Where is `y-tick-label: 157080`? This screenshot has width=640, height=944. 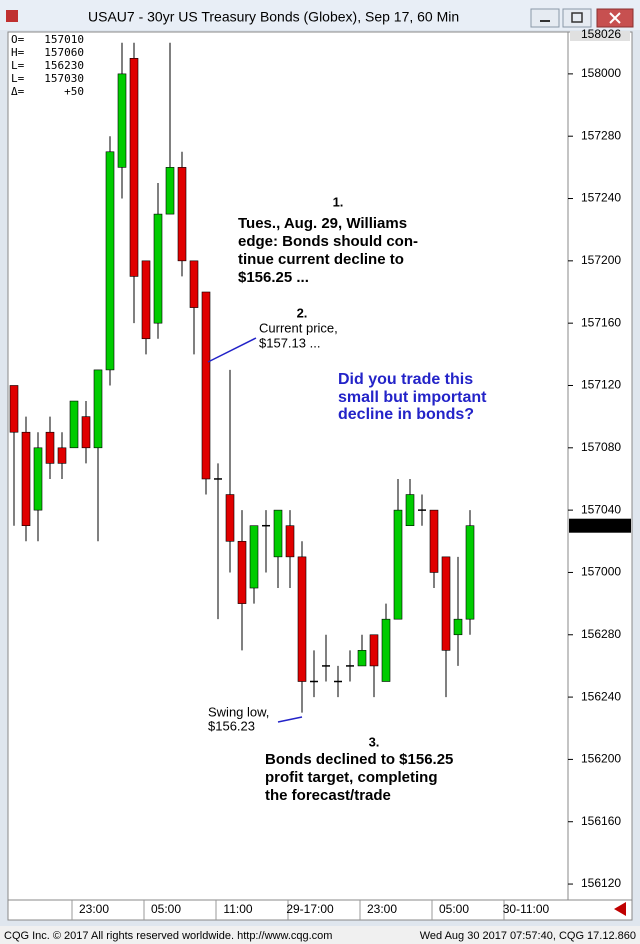
y-tick-label: 157080 is located at coordinates (601, 447).